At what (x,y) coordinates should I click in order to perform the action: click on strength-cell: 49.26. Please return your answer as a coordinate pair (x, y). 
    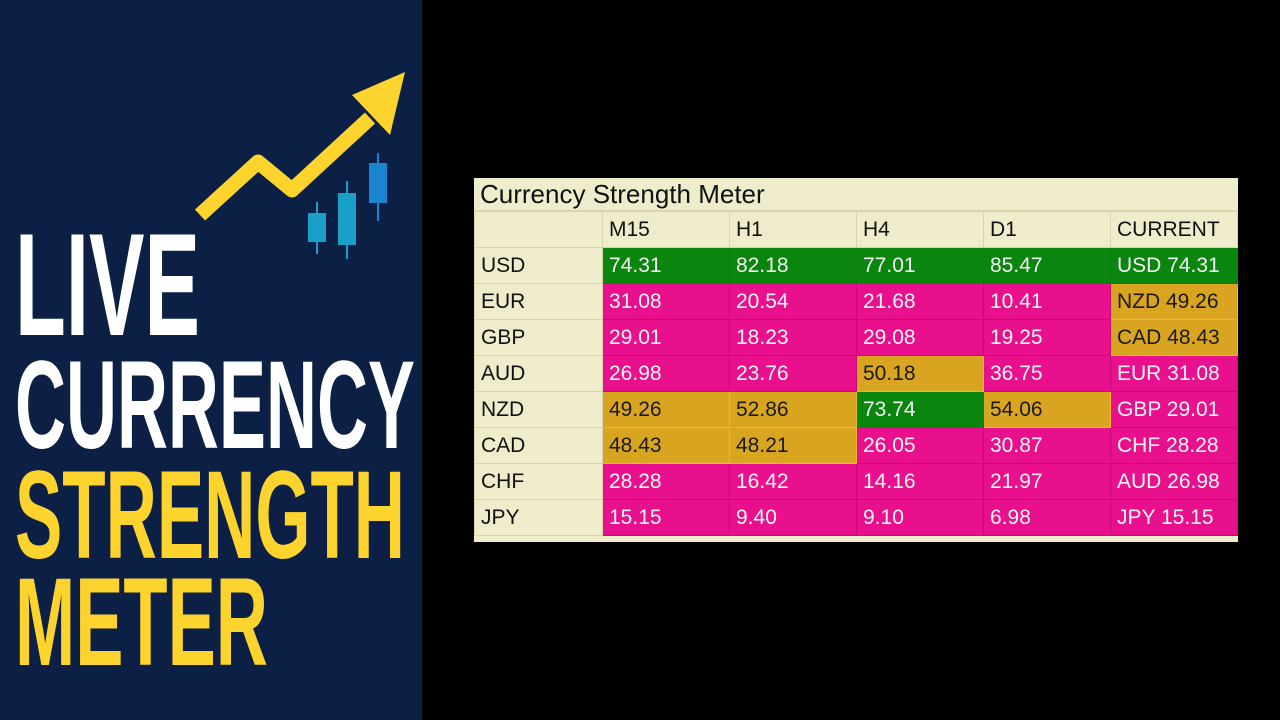
    Looking at the image, I should click on (666, 409).